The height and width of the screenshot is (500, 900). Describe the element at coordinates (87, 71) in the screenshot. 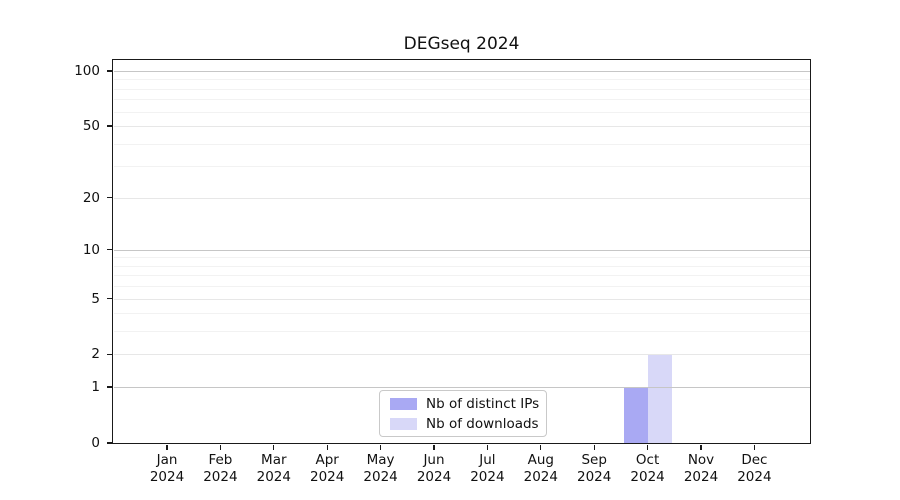

I see `y-tick-label: 100` at that location.